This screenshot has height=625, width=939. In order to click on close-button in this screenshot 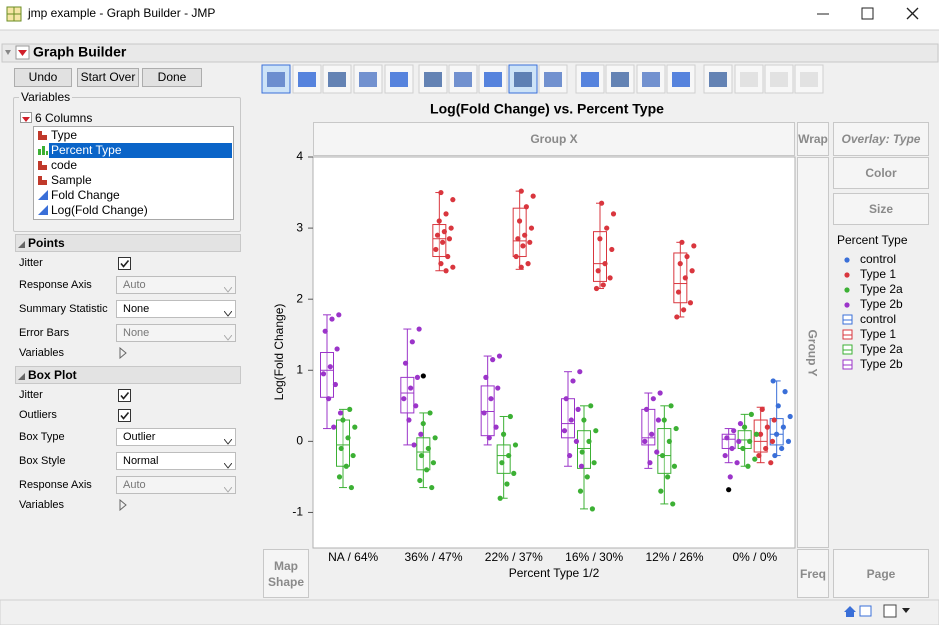, I will do `click(912, 13)`.